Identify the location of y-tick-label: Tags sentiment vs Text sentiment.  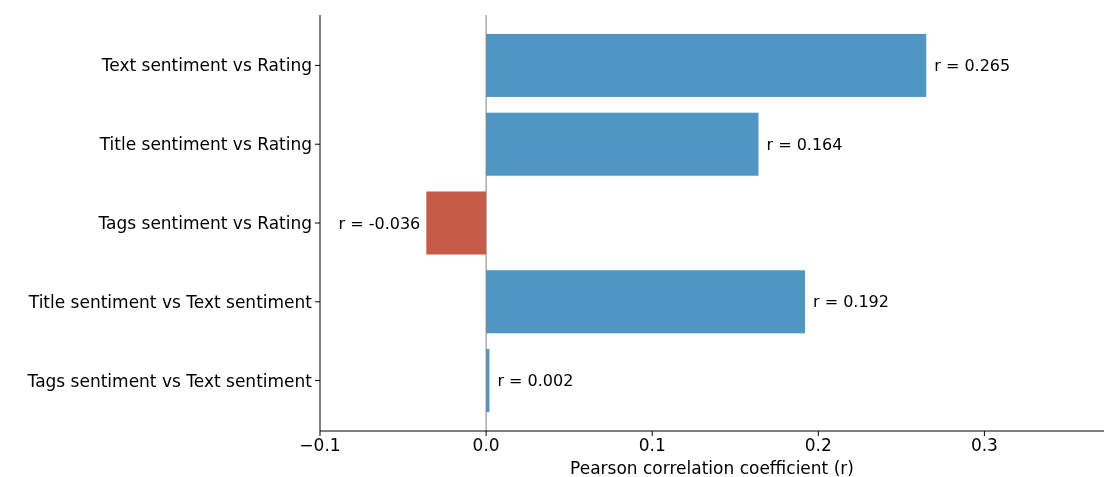
(169, 380).